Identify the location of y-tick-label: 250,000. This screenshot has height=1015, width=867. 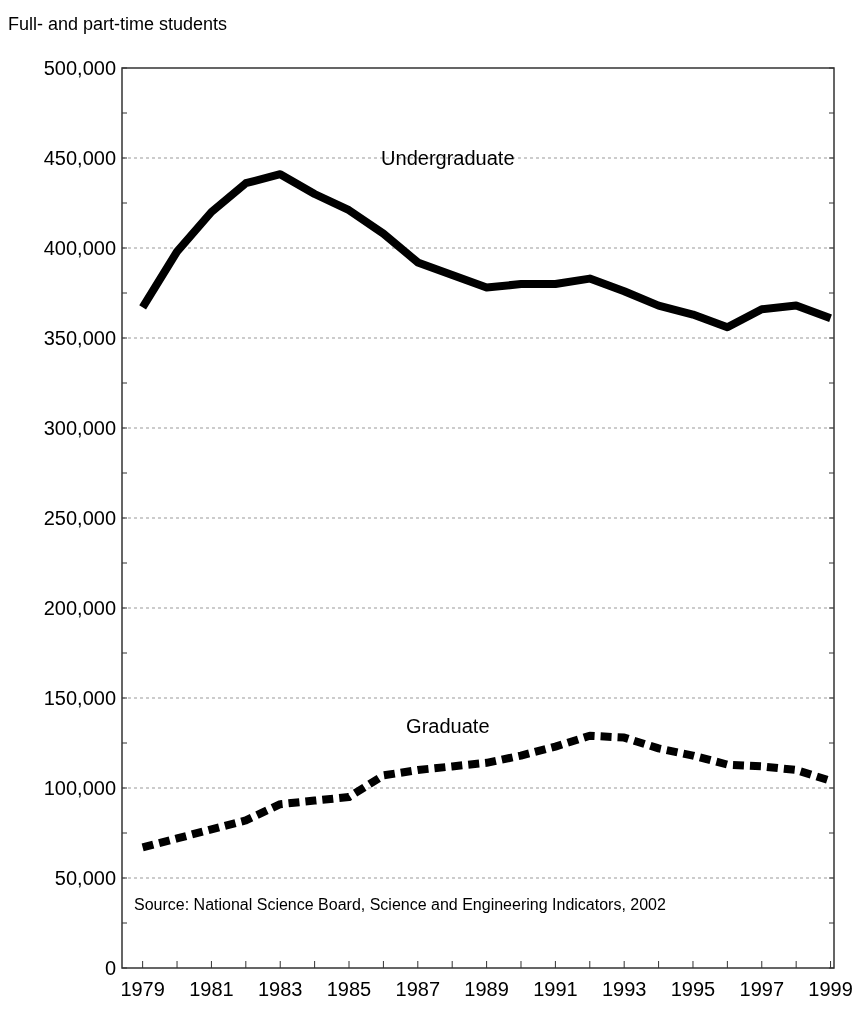
(79, 518).